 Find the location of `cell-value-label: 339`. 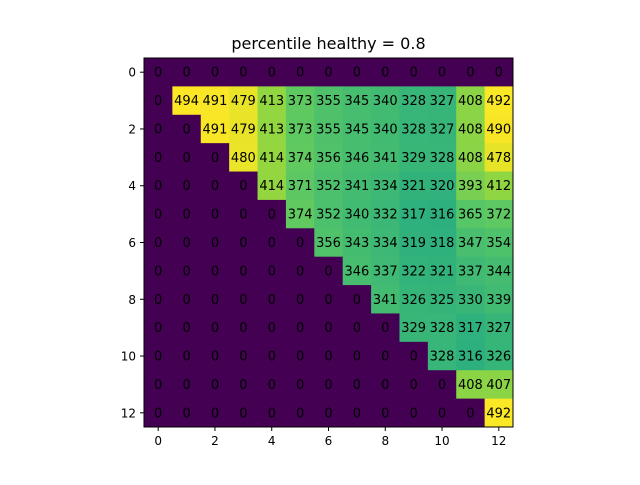

cell-value-label: 339 is located at coordinates (498, 300).